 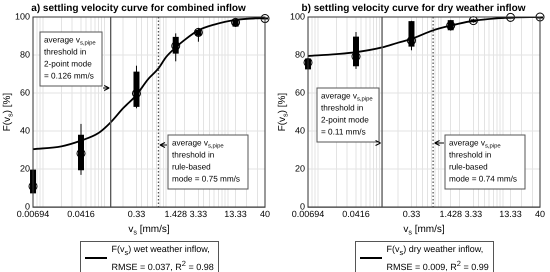 I want to click on legend-label: F(v$_{s}$) dry weather inflow, RMSE = 0.009, R$^{2}$ = 0.99, so click(x=437, y=258).